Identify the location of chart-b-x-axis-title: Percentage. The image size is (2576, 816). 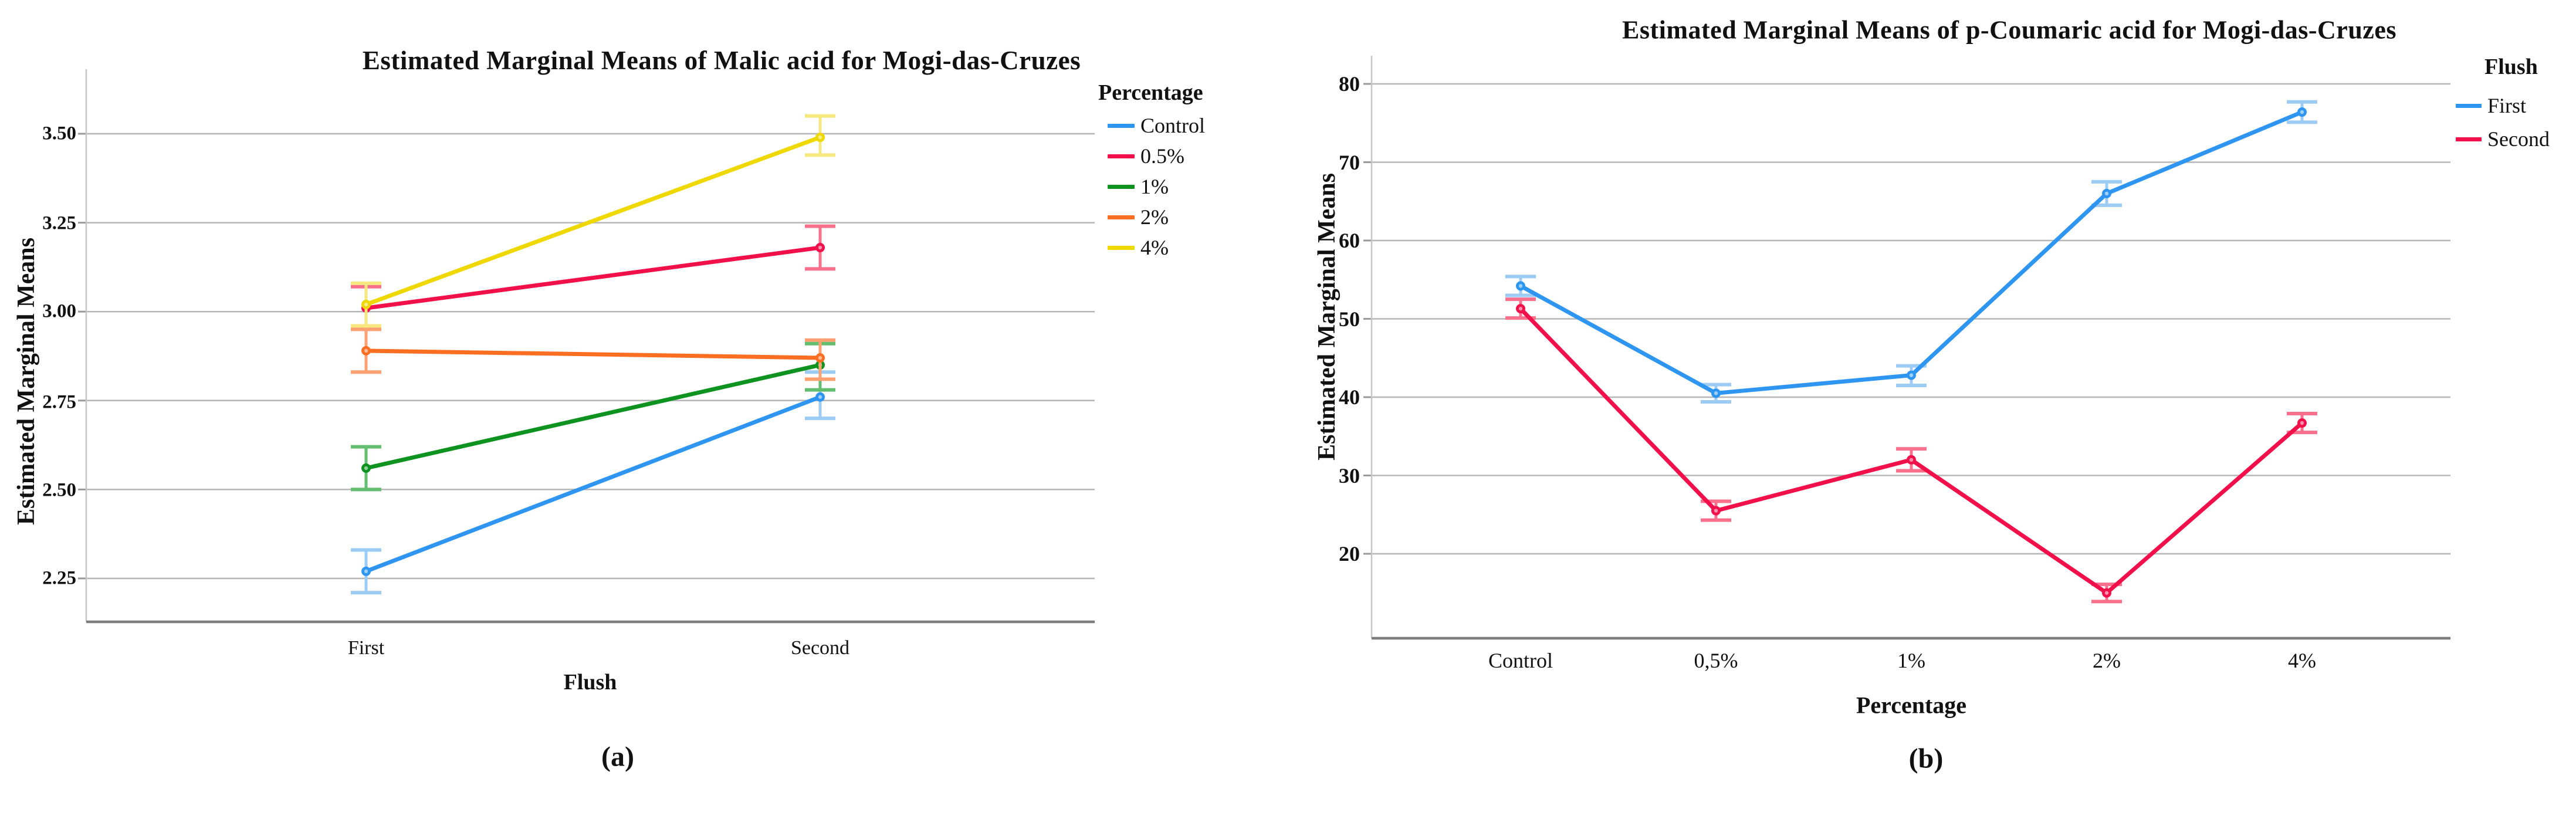
(1911, 705).